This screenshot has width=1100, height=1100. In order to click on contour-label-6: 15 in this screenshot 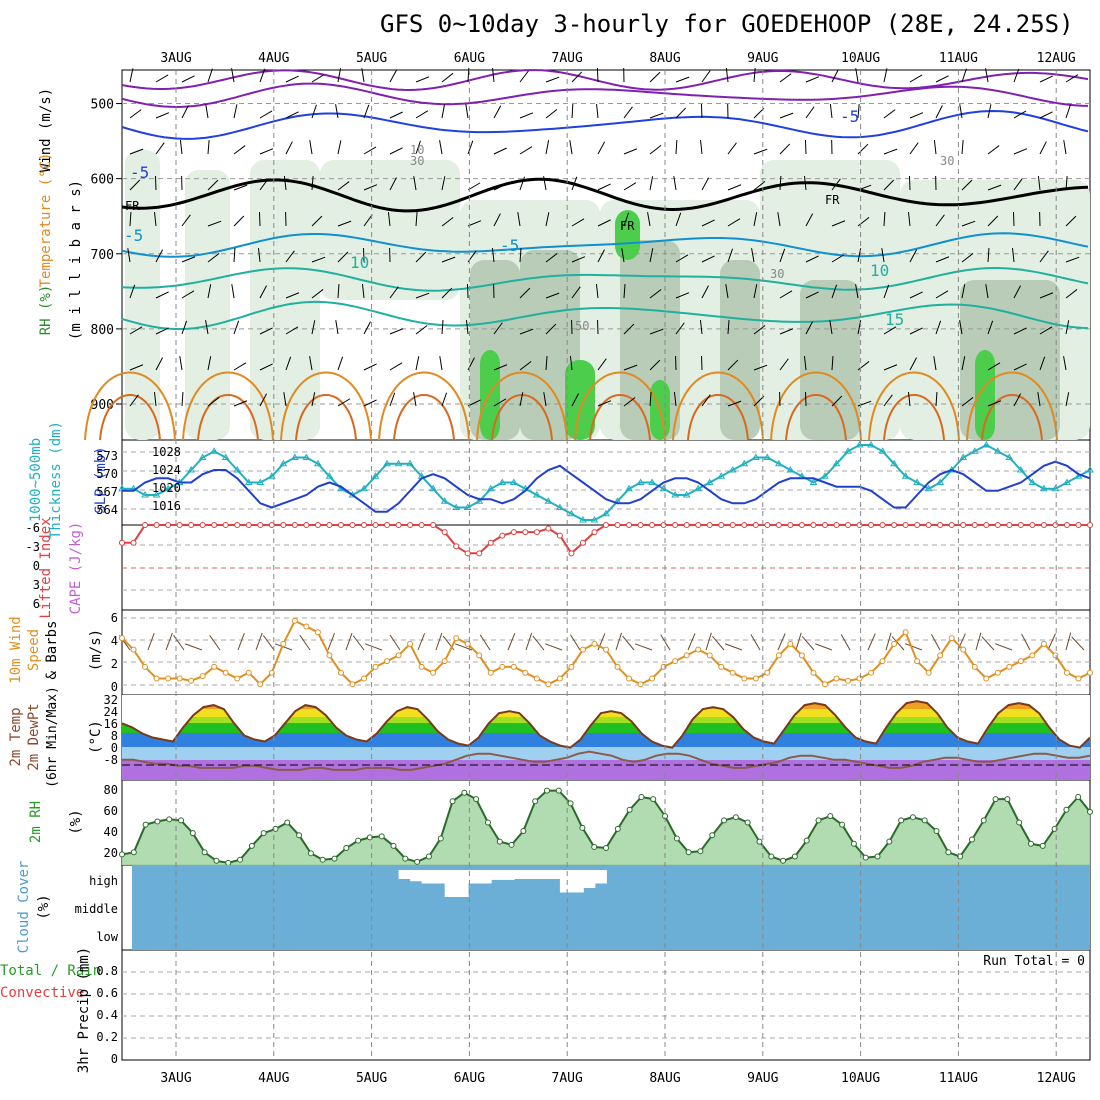, I will do `click(894, 319)`.